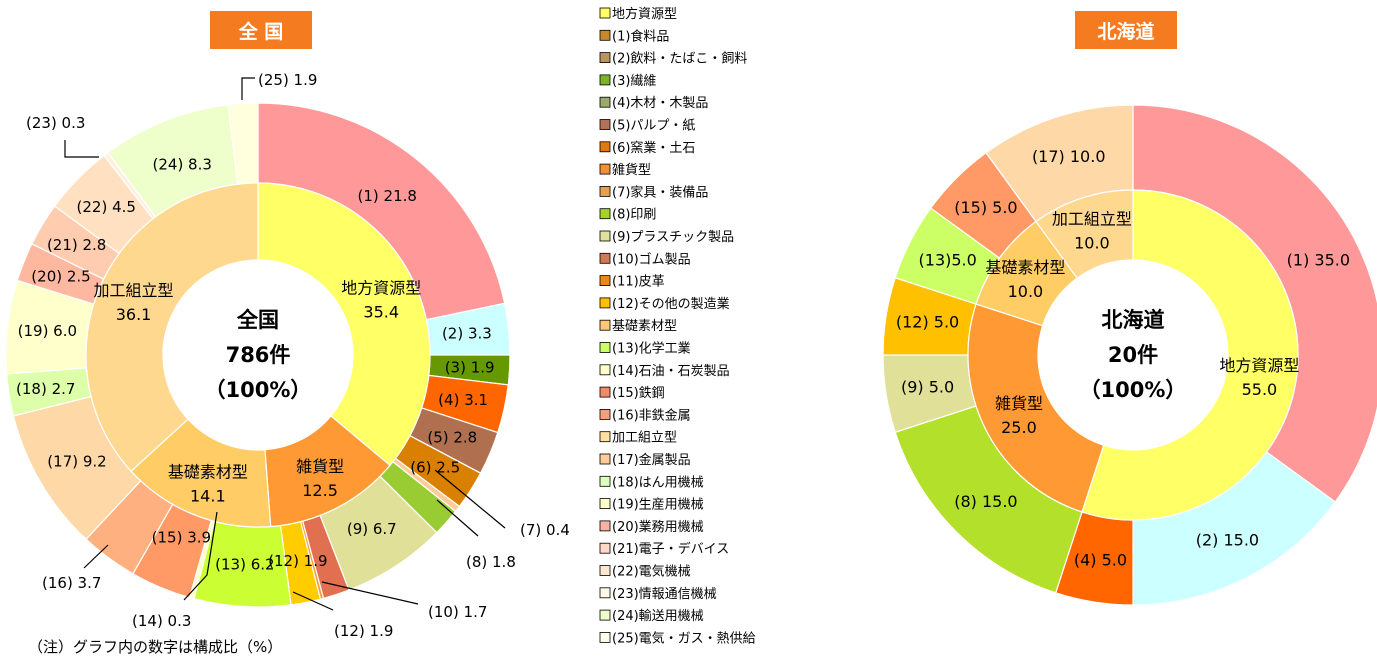 This screenshot has width=1377, height=660. I want to click on national-outer-label-19: (19) 6.0, so click(47, 331).